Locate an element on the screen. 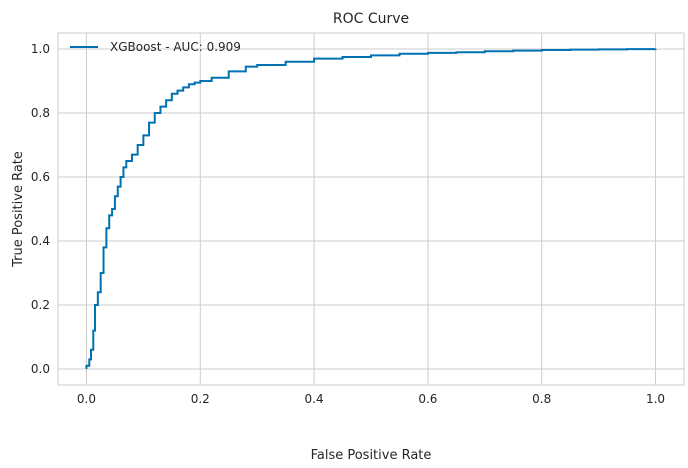 Image resolution: width=688 pixels, height=468 pixels. y-tick-label: 1.0 is located at coordinates (40, 49).